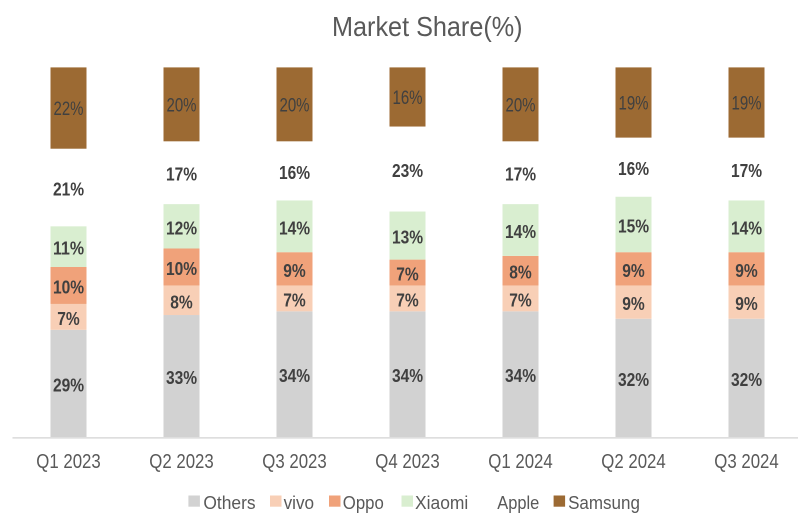 Image resolution: width=800 pixels, height=524 pixels. I want to click on svg-text: Q2 2024, so click(633, 461).